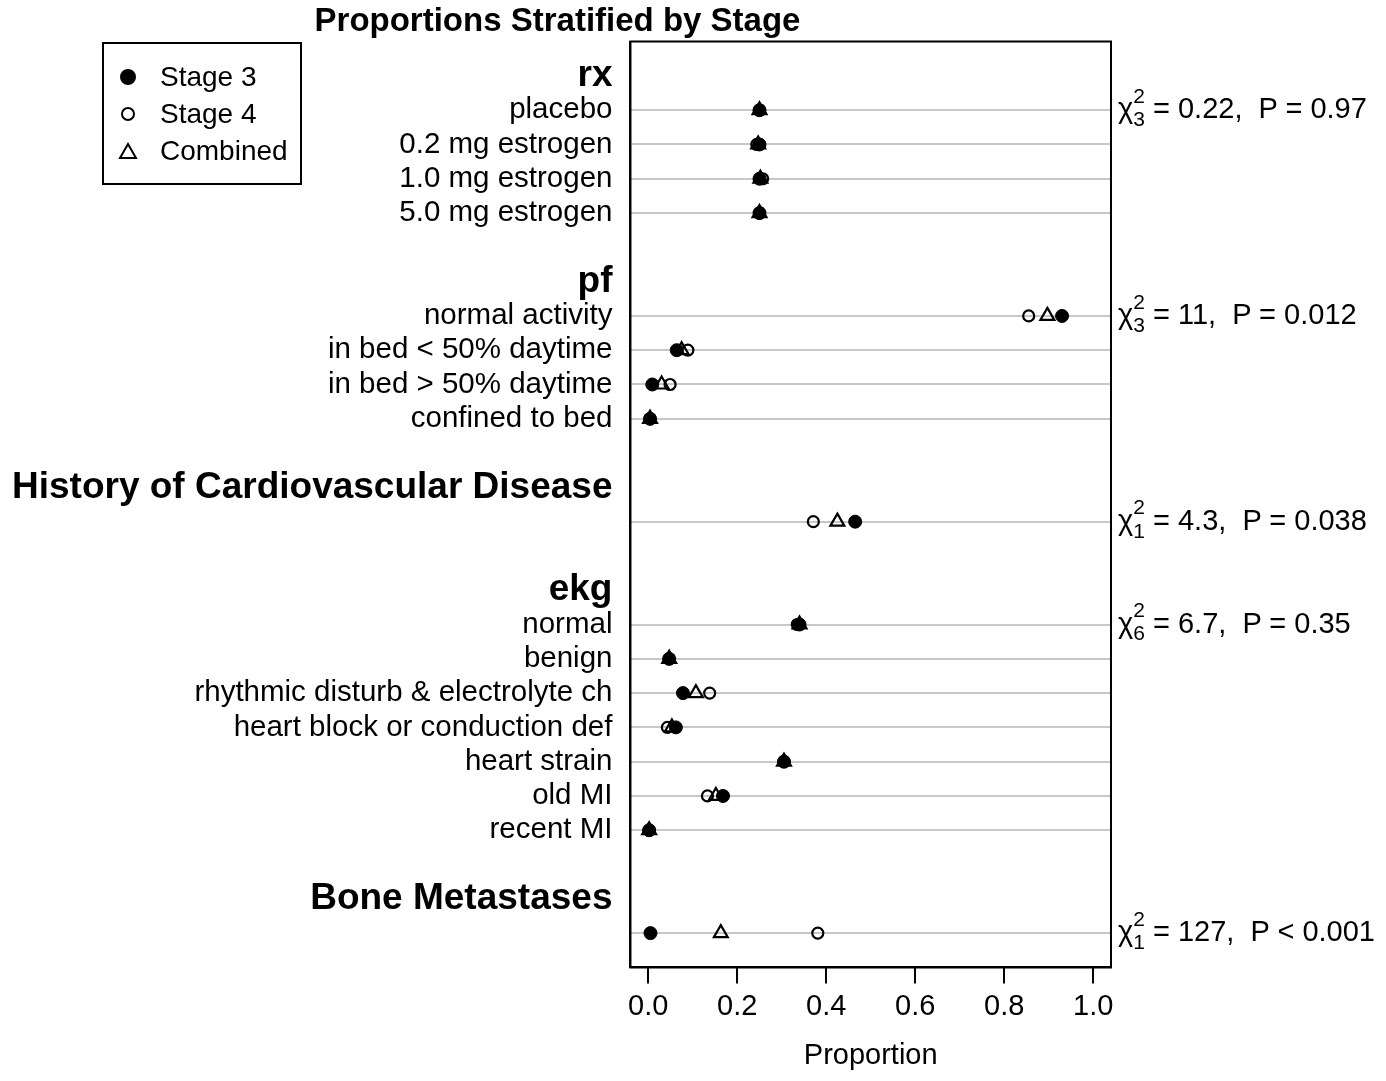 The width and height of the screenshot is (1386, 1081). I want to click on x-axis-title: Proportion, so click(870, 1053).